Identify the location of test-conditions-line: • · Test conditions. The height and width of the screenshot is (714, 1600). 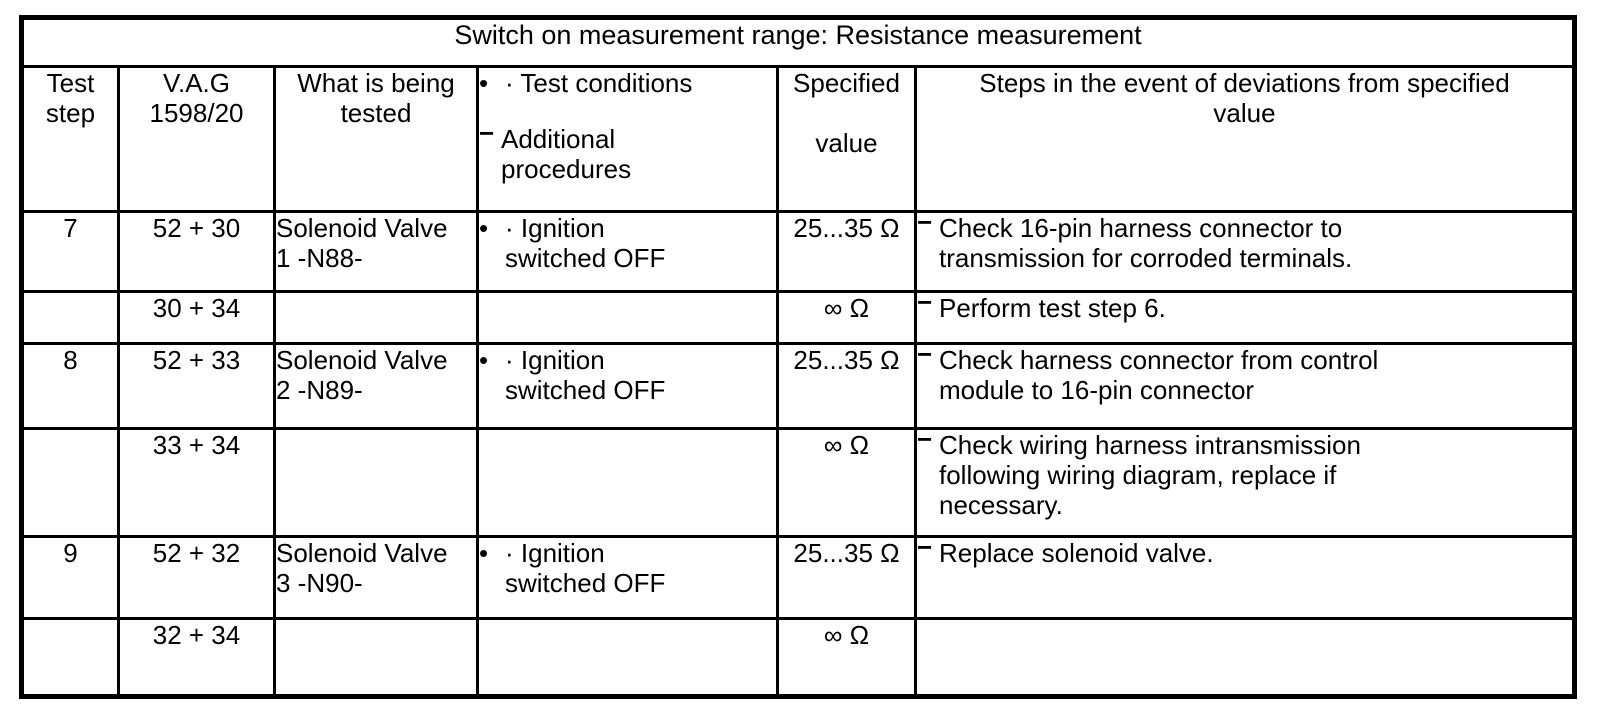
(627, 83).